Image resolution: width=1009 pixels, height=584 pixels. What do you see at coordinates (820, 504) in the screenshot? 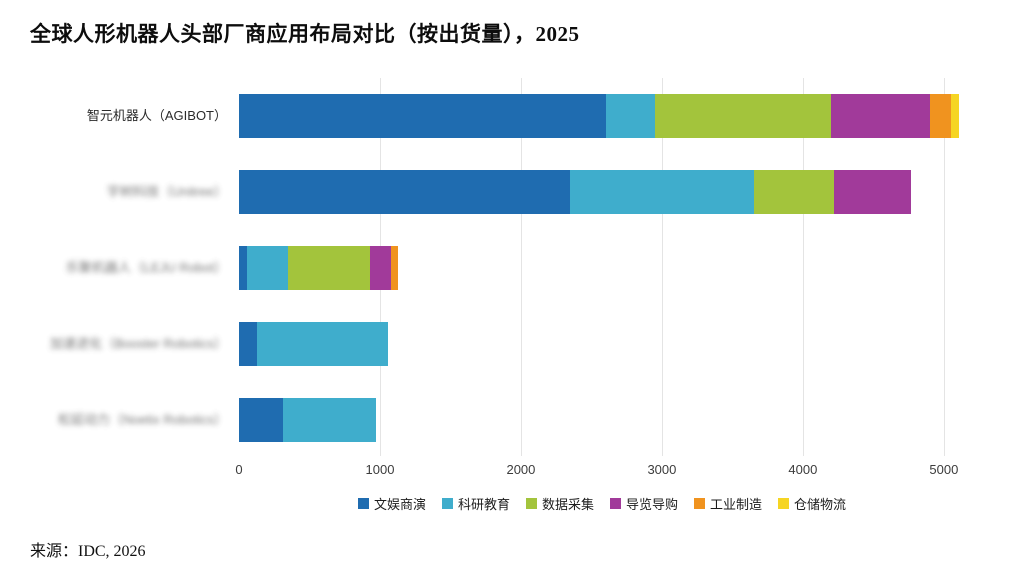
I see `legend-label: 仓储物流` at bounding box center [820, 504].